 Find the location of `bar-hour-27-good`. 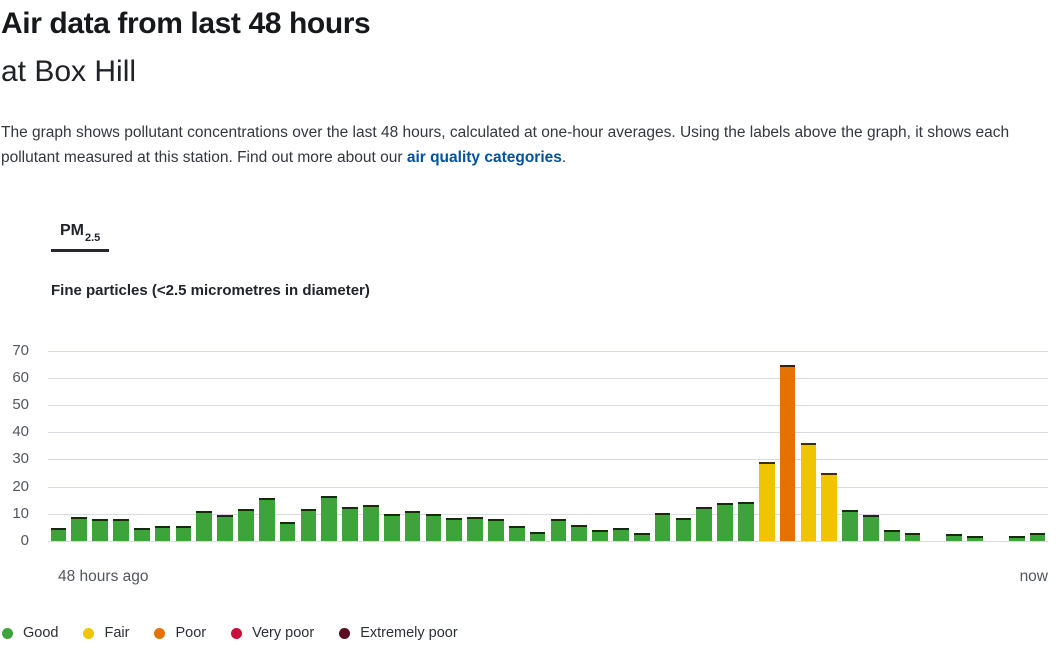

bar-hour-27-good is located at coordinates (600, 536).